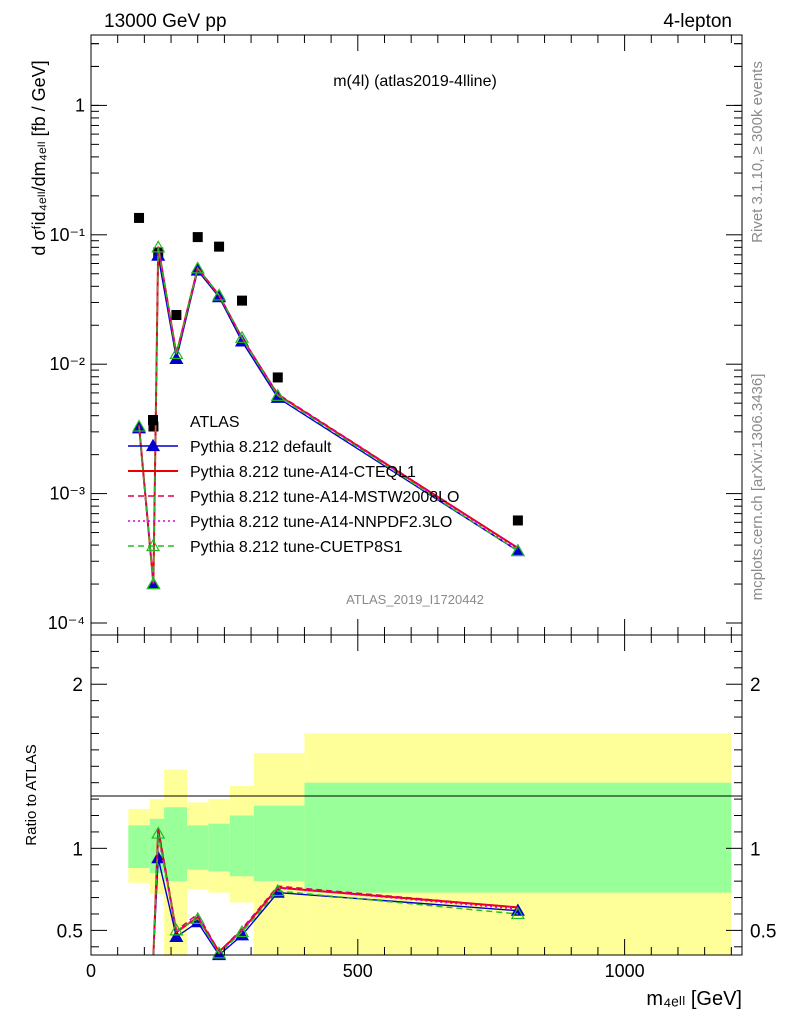  Describe the element at coordinates (91, 971) in the screenshot. I see `x-tick-label: 0` at that location.